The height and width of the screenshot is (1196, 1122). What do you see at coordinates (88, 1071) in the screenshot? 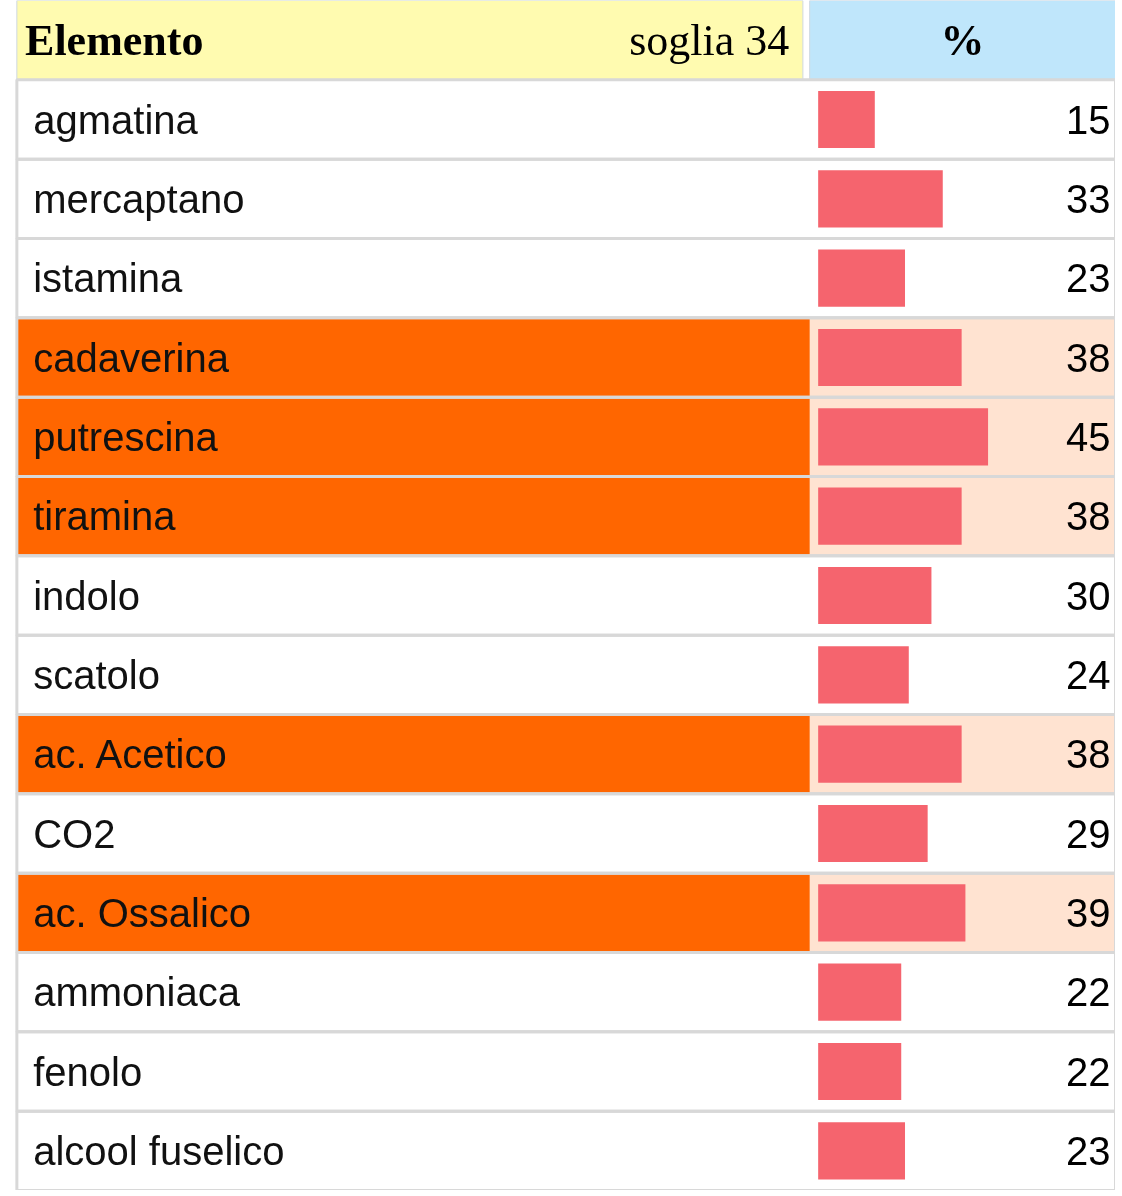
I see `y-tick-label: fenolo` at bounding box center [88, 1071].